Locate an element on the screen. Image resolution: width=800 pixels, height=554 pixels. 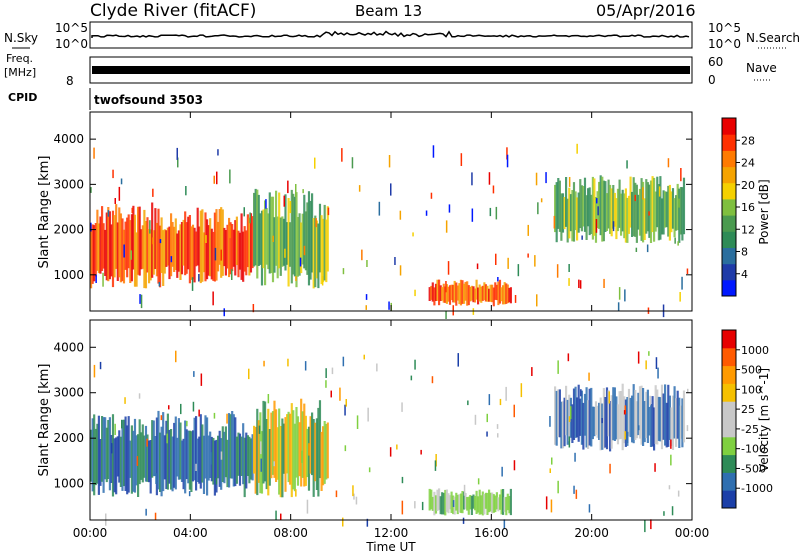
x-tick-label: 00:00 is located at coordinates (692, 533).